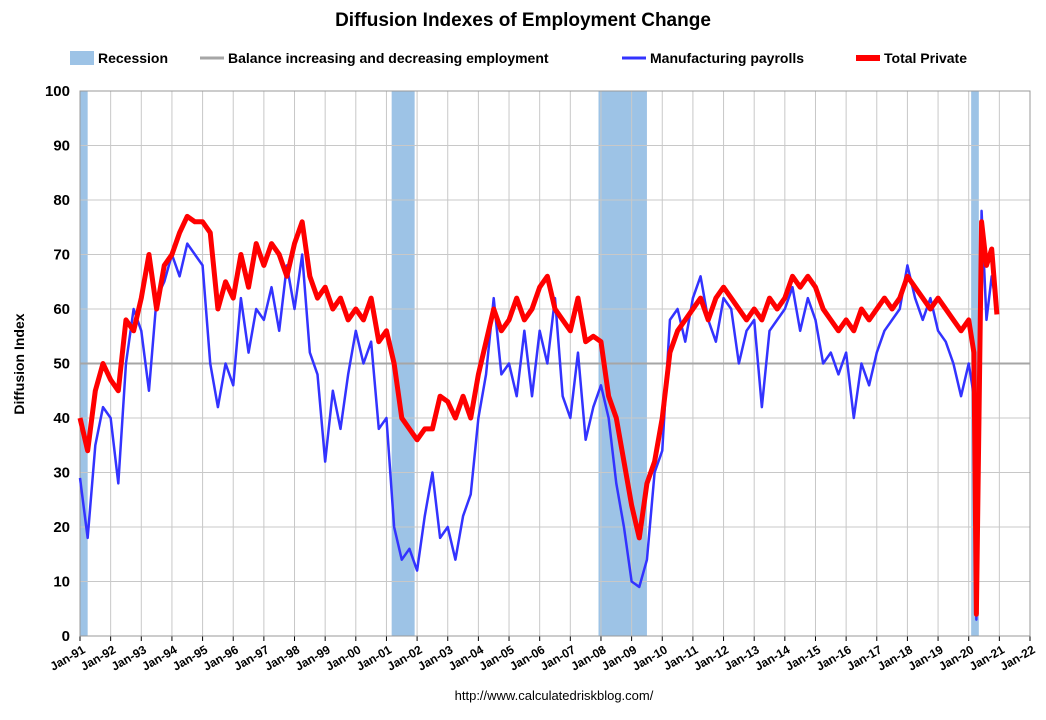 This screenshot has width=1046, height=720. Describe the element at coordinates (133, 58) in the screenshot. I see `legend-label: Recession` at that location.